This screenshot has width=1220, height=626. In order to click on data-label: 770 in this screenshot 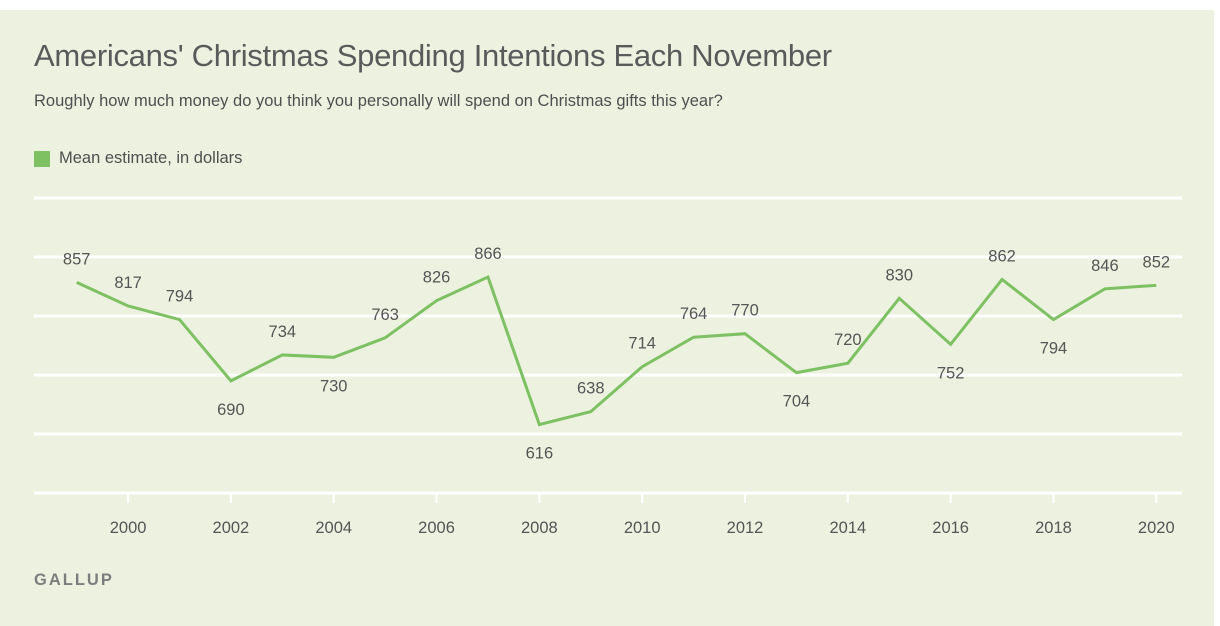, I will do `click(745, 311)`.